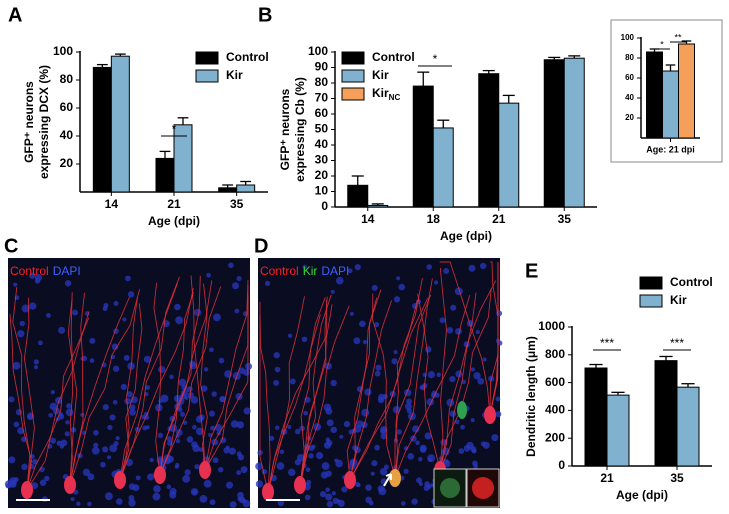  I want to click on x-axis-label: Age: 21 dpi, so click(670, 149).